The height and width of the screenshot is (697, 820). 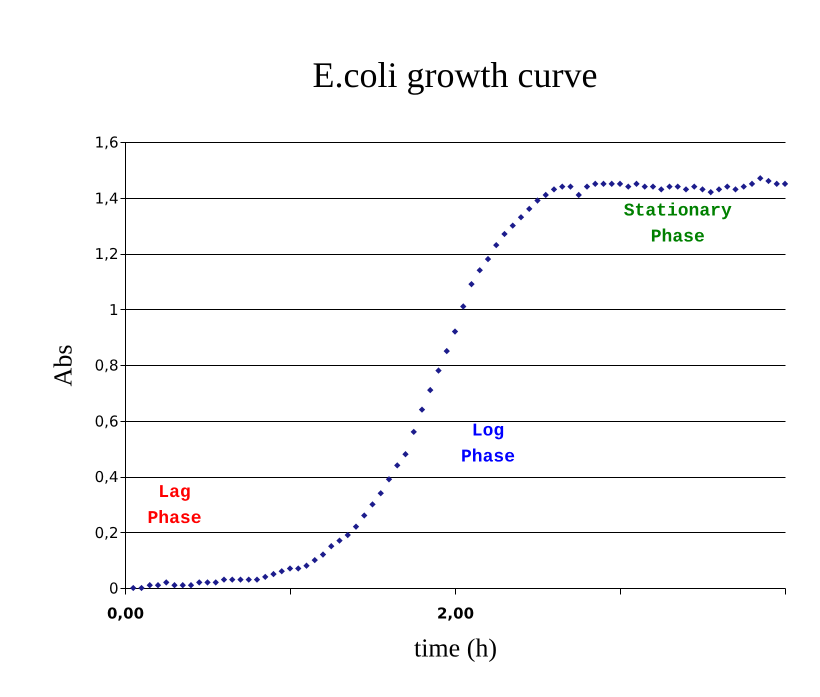 I want to click on x-tick-label: 0,00, so click(x=125, y=613).